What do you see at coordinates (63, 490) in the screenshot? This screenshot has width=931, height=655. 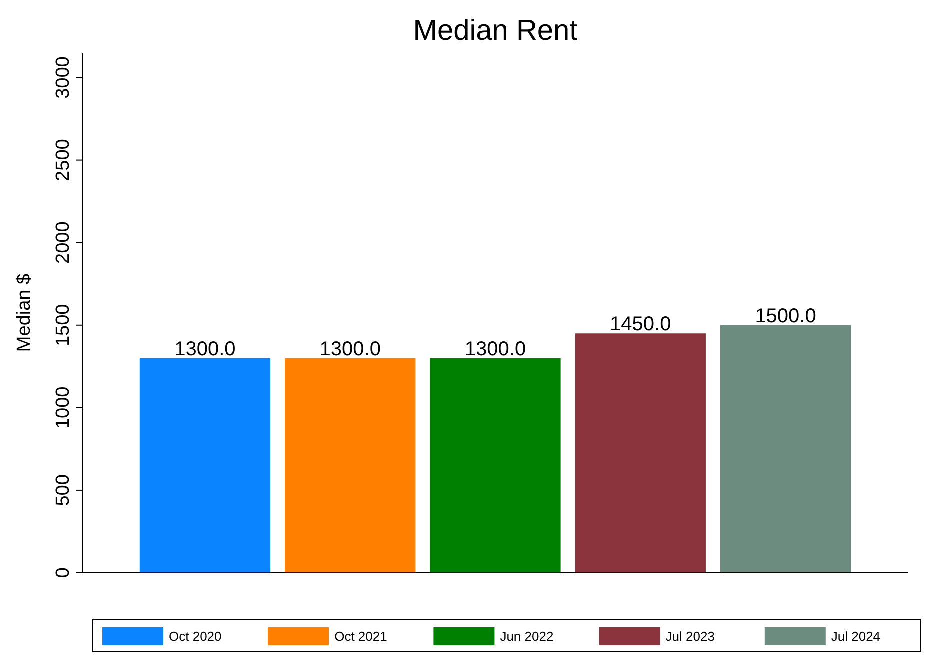 I see `y-tick-label: 500` at bounding box center [63, 490].